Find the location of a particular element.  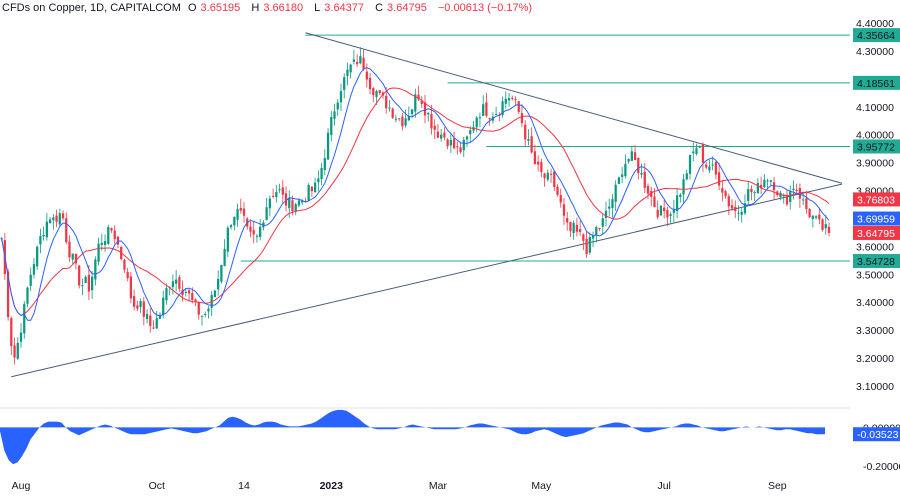

x-tick-label: Mar is located at coordinates (438, 486).